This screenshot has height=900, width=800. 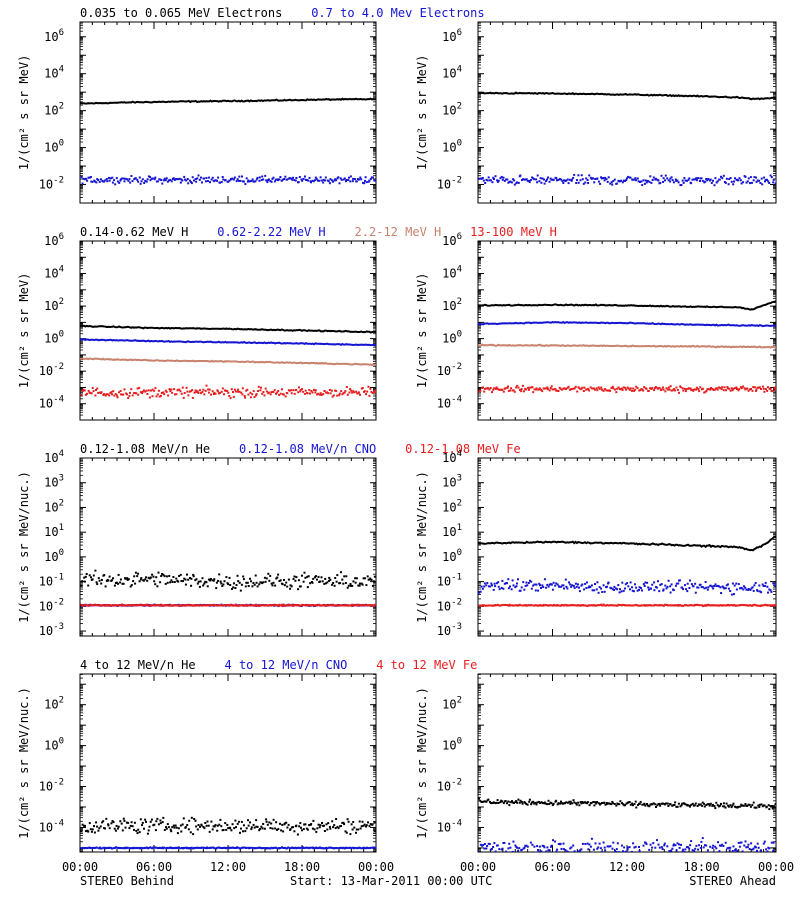 I want to click on series-blue-line, so click(x=627, y=324).